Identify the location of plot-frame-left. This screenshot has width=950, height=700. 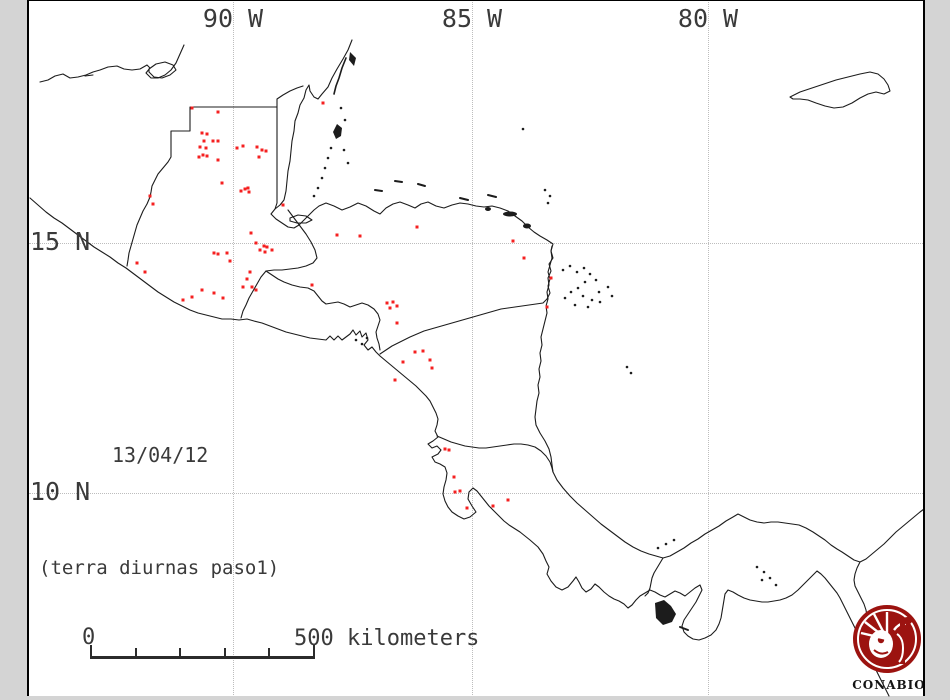
(28, 348).